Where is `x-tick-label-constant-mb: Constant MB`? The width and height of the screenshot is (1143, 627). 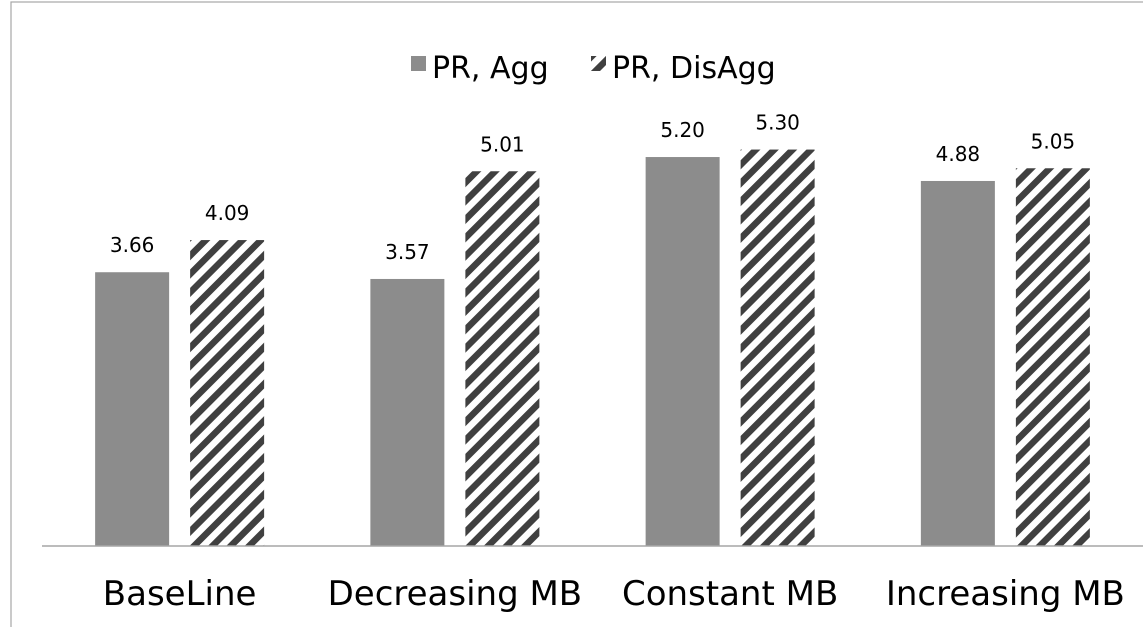 x-tick-label-constant-mb: Constant MB is located at coordinates (730, 594).